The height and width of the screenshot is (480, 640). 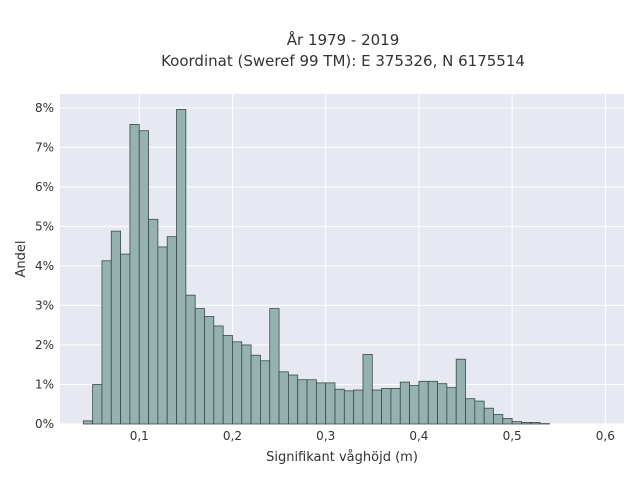 I want to click on y-tick-label: 8%, so click(x=44, y=108).